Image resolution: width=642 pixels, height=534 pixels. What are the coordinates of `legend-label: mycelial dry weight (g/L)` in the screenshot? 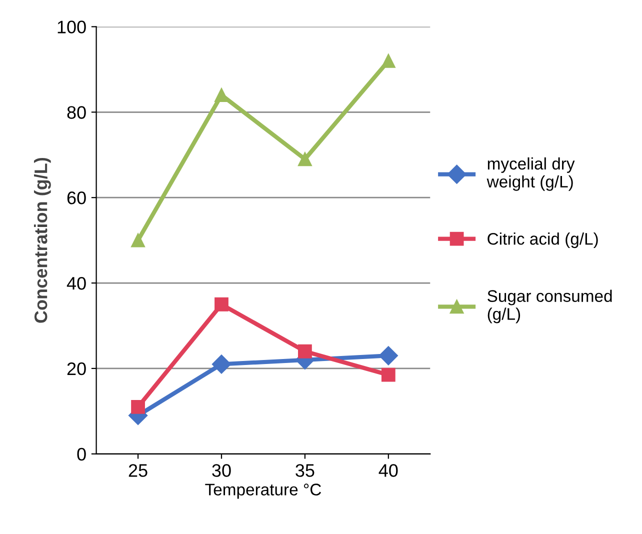 It's located at (530, 174).